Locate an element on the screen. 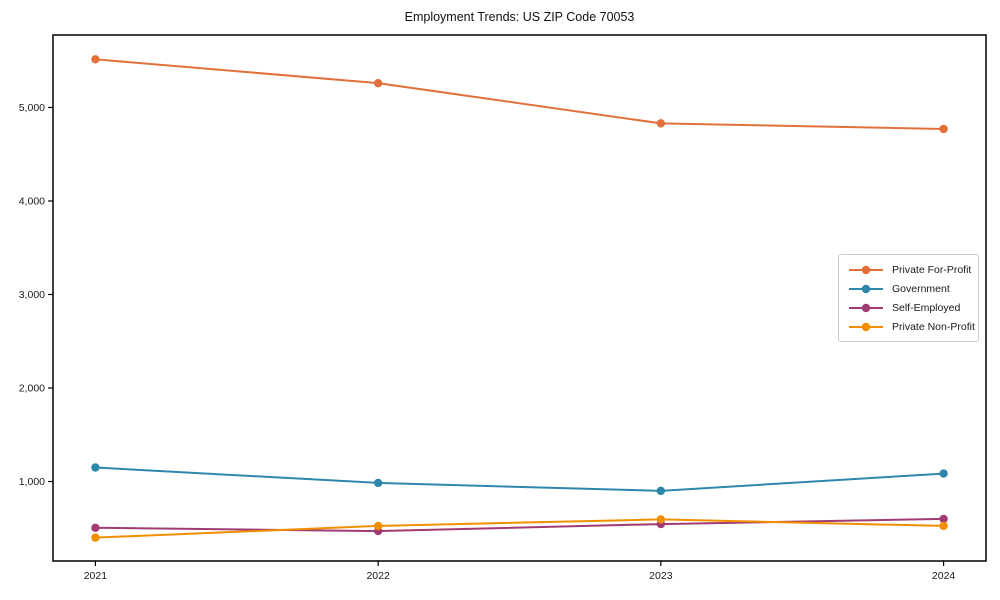 The image size is (1000, 600). y-tick-label: 3,000 is located at coordinates (32, 295).